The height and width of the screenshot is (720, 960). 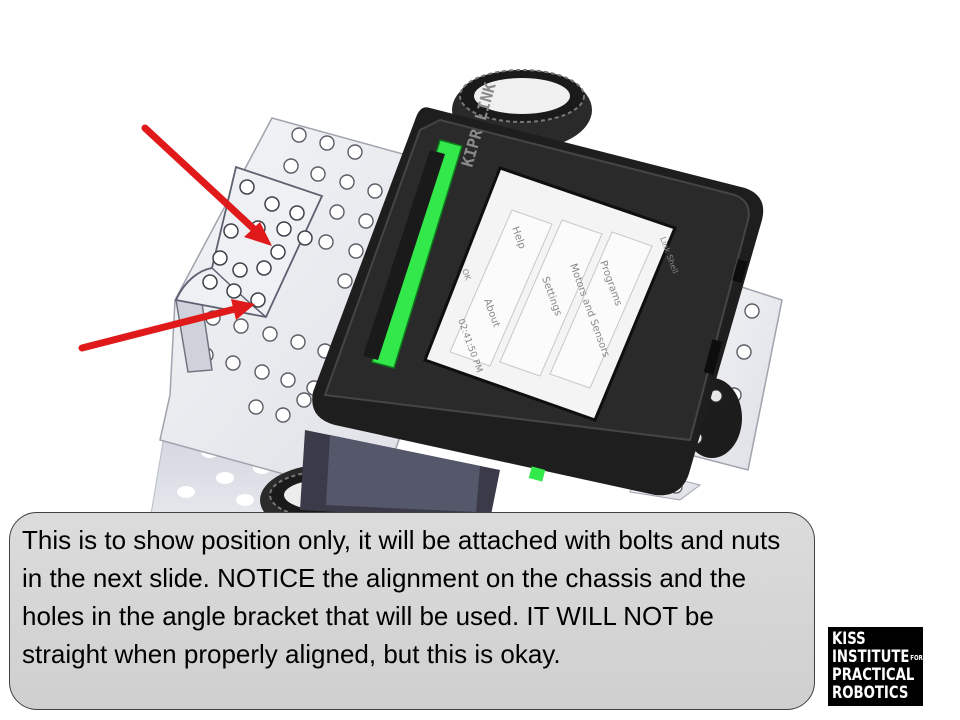 What do you see at coordinates (873, 675) in the screenshot?
I see `logo-line-practical: PRACTICAL` at bounding box center [873, 675].